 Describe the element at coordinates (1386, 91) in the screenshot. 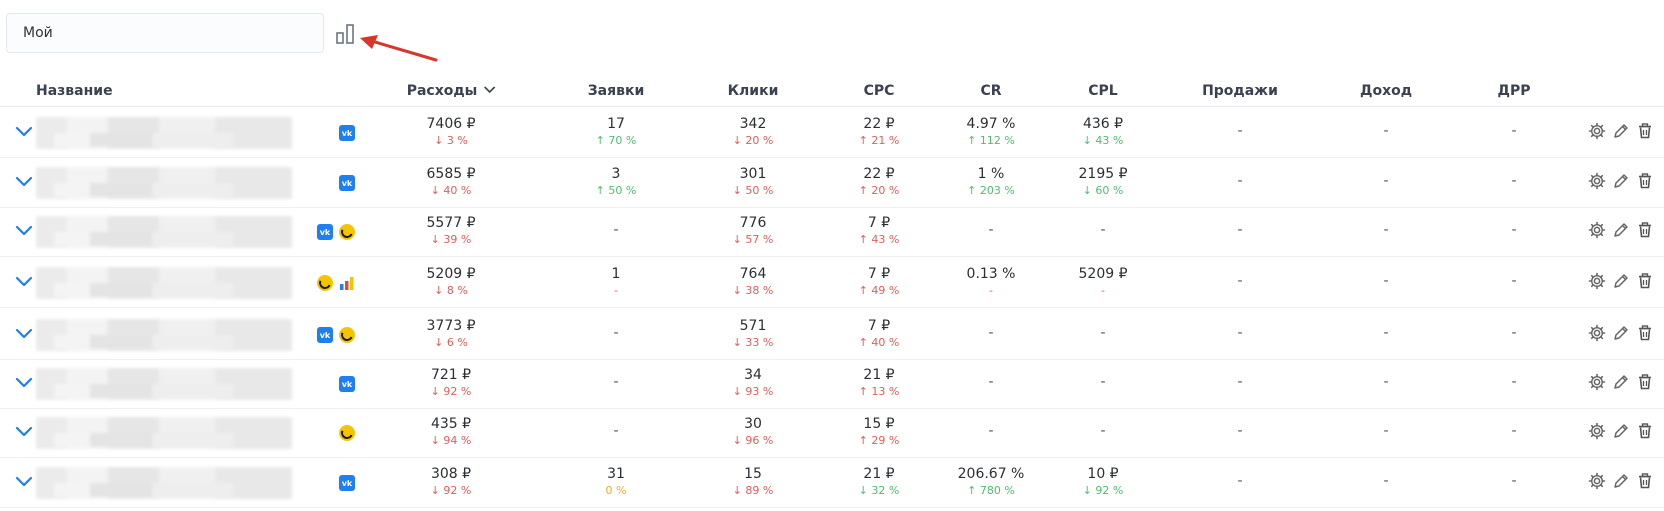

I see `column-header-income: Доход` at that location.